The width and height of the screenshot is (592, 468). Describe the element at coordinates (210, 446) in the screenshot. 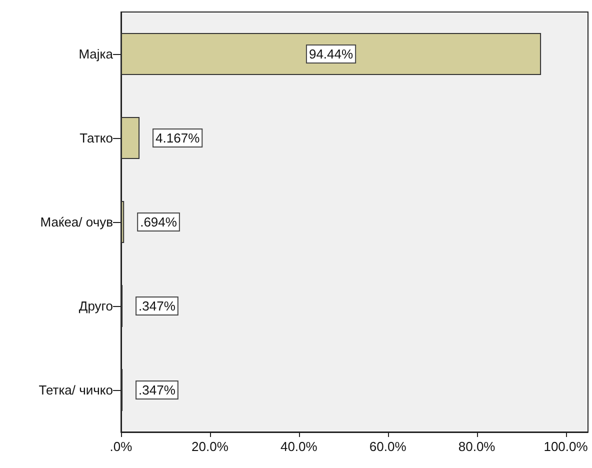

I see `x-tick-label: 20.0%` at that location.